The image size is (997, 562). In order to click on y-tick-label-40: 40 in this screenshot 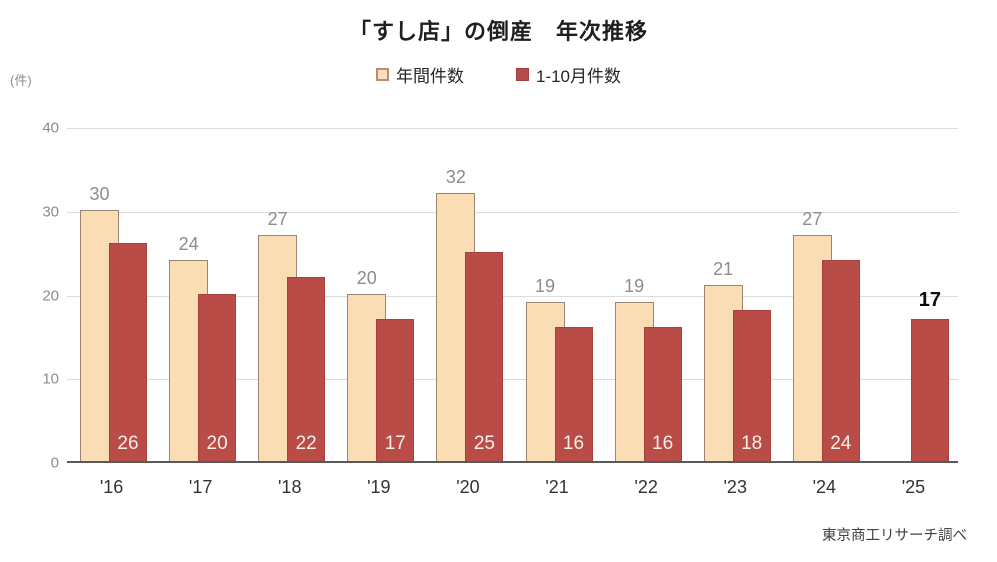, I will do `click(50, 128)`.